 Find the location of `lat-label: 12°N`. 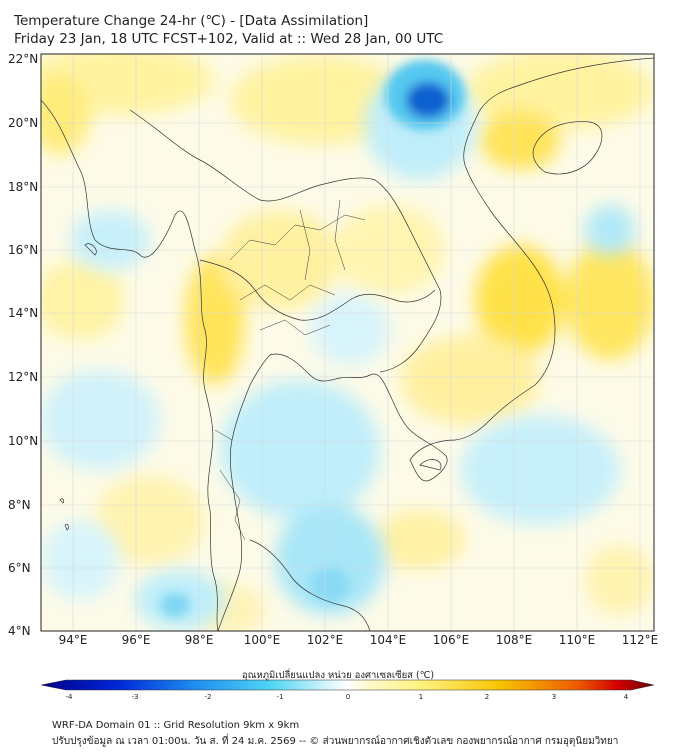

lat-label: 12°N is located at coordinates (23, 377).